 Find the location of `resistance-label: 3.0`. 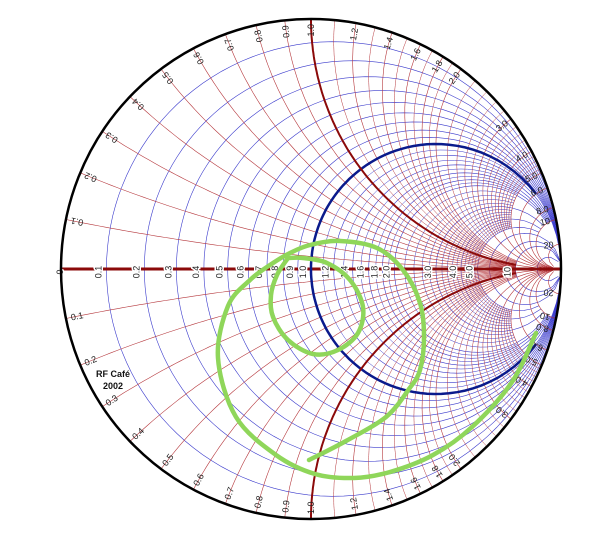

resistance-label: 3.0 is located at coordinates (428, 272).